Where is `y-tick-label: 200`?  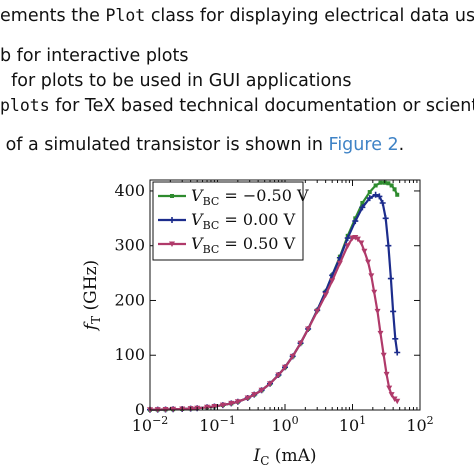 y-tick-label: 200 is located at coordinates (129, 299).